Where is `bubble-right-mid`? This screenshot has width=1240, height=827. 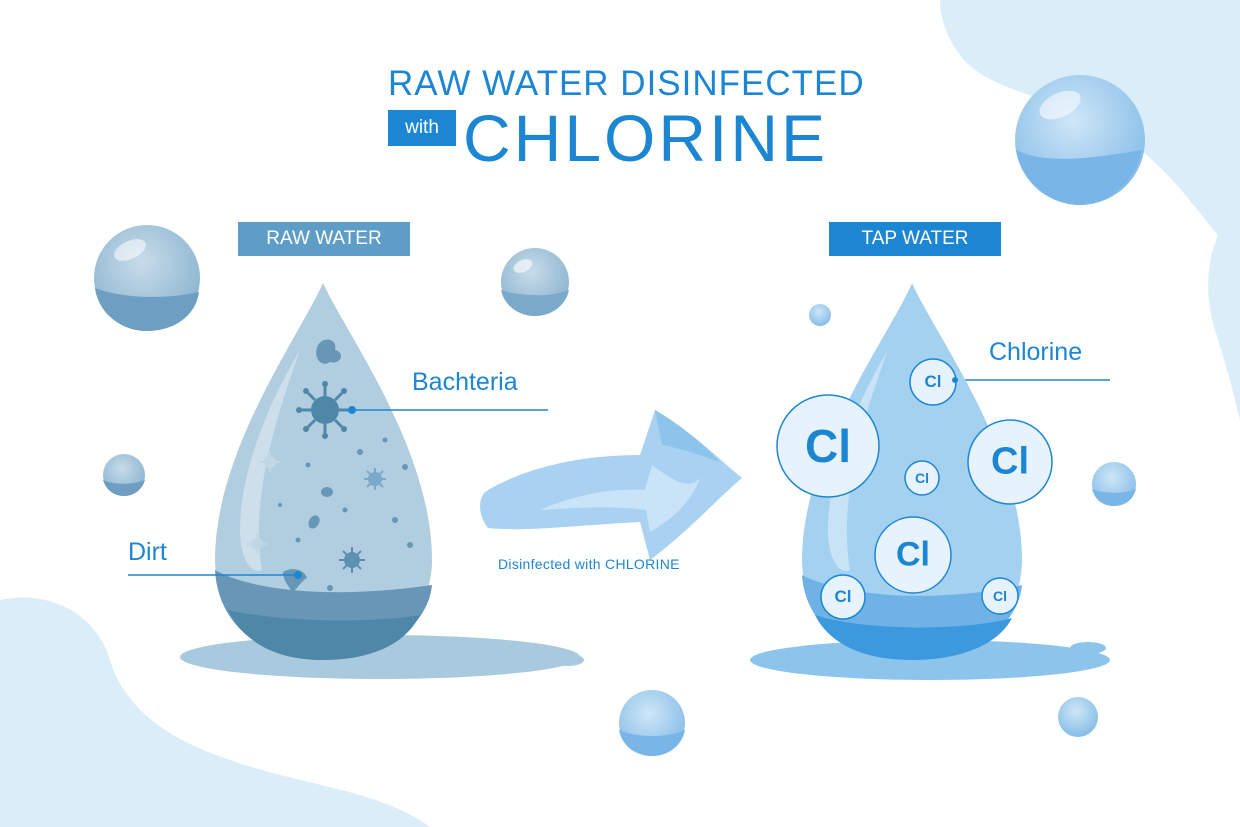
bubble-right-mid is located at coordinates (1114, 484).